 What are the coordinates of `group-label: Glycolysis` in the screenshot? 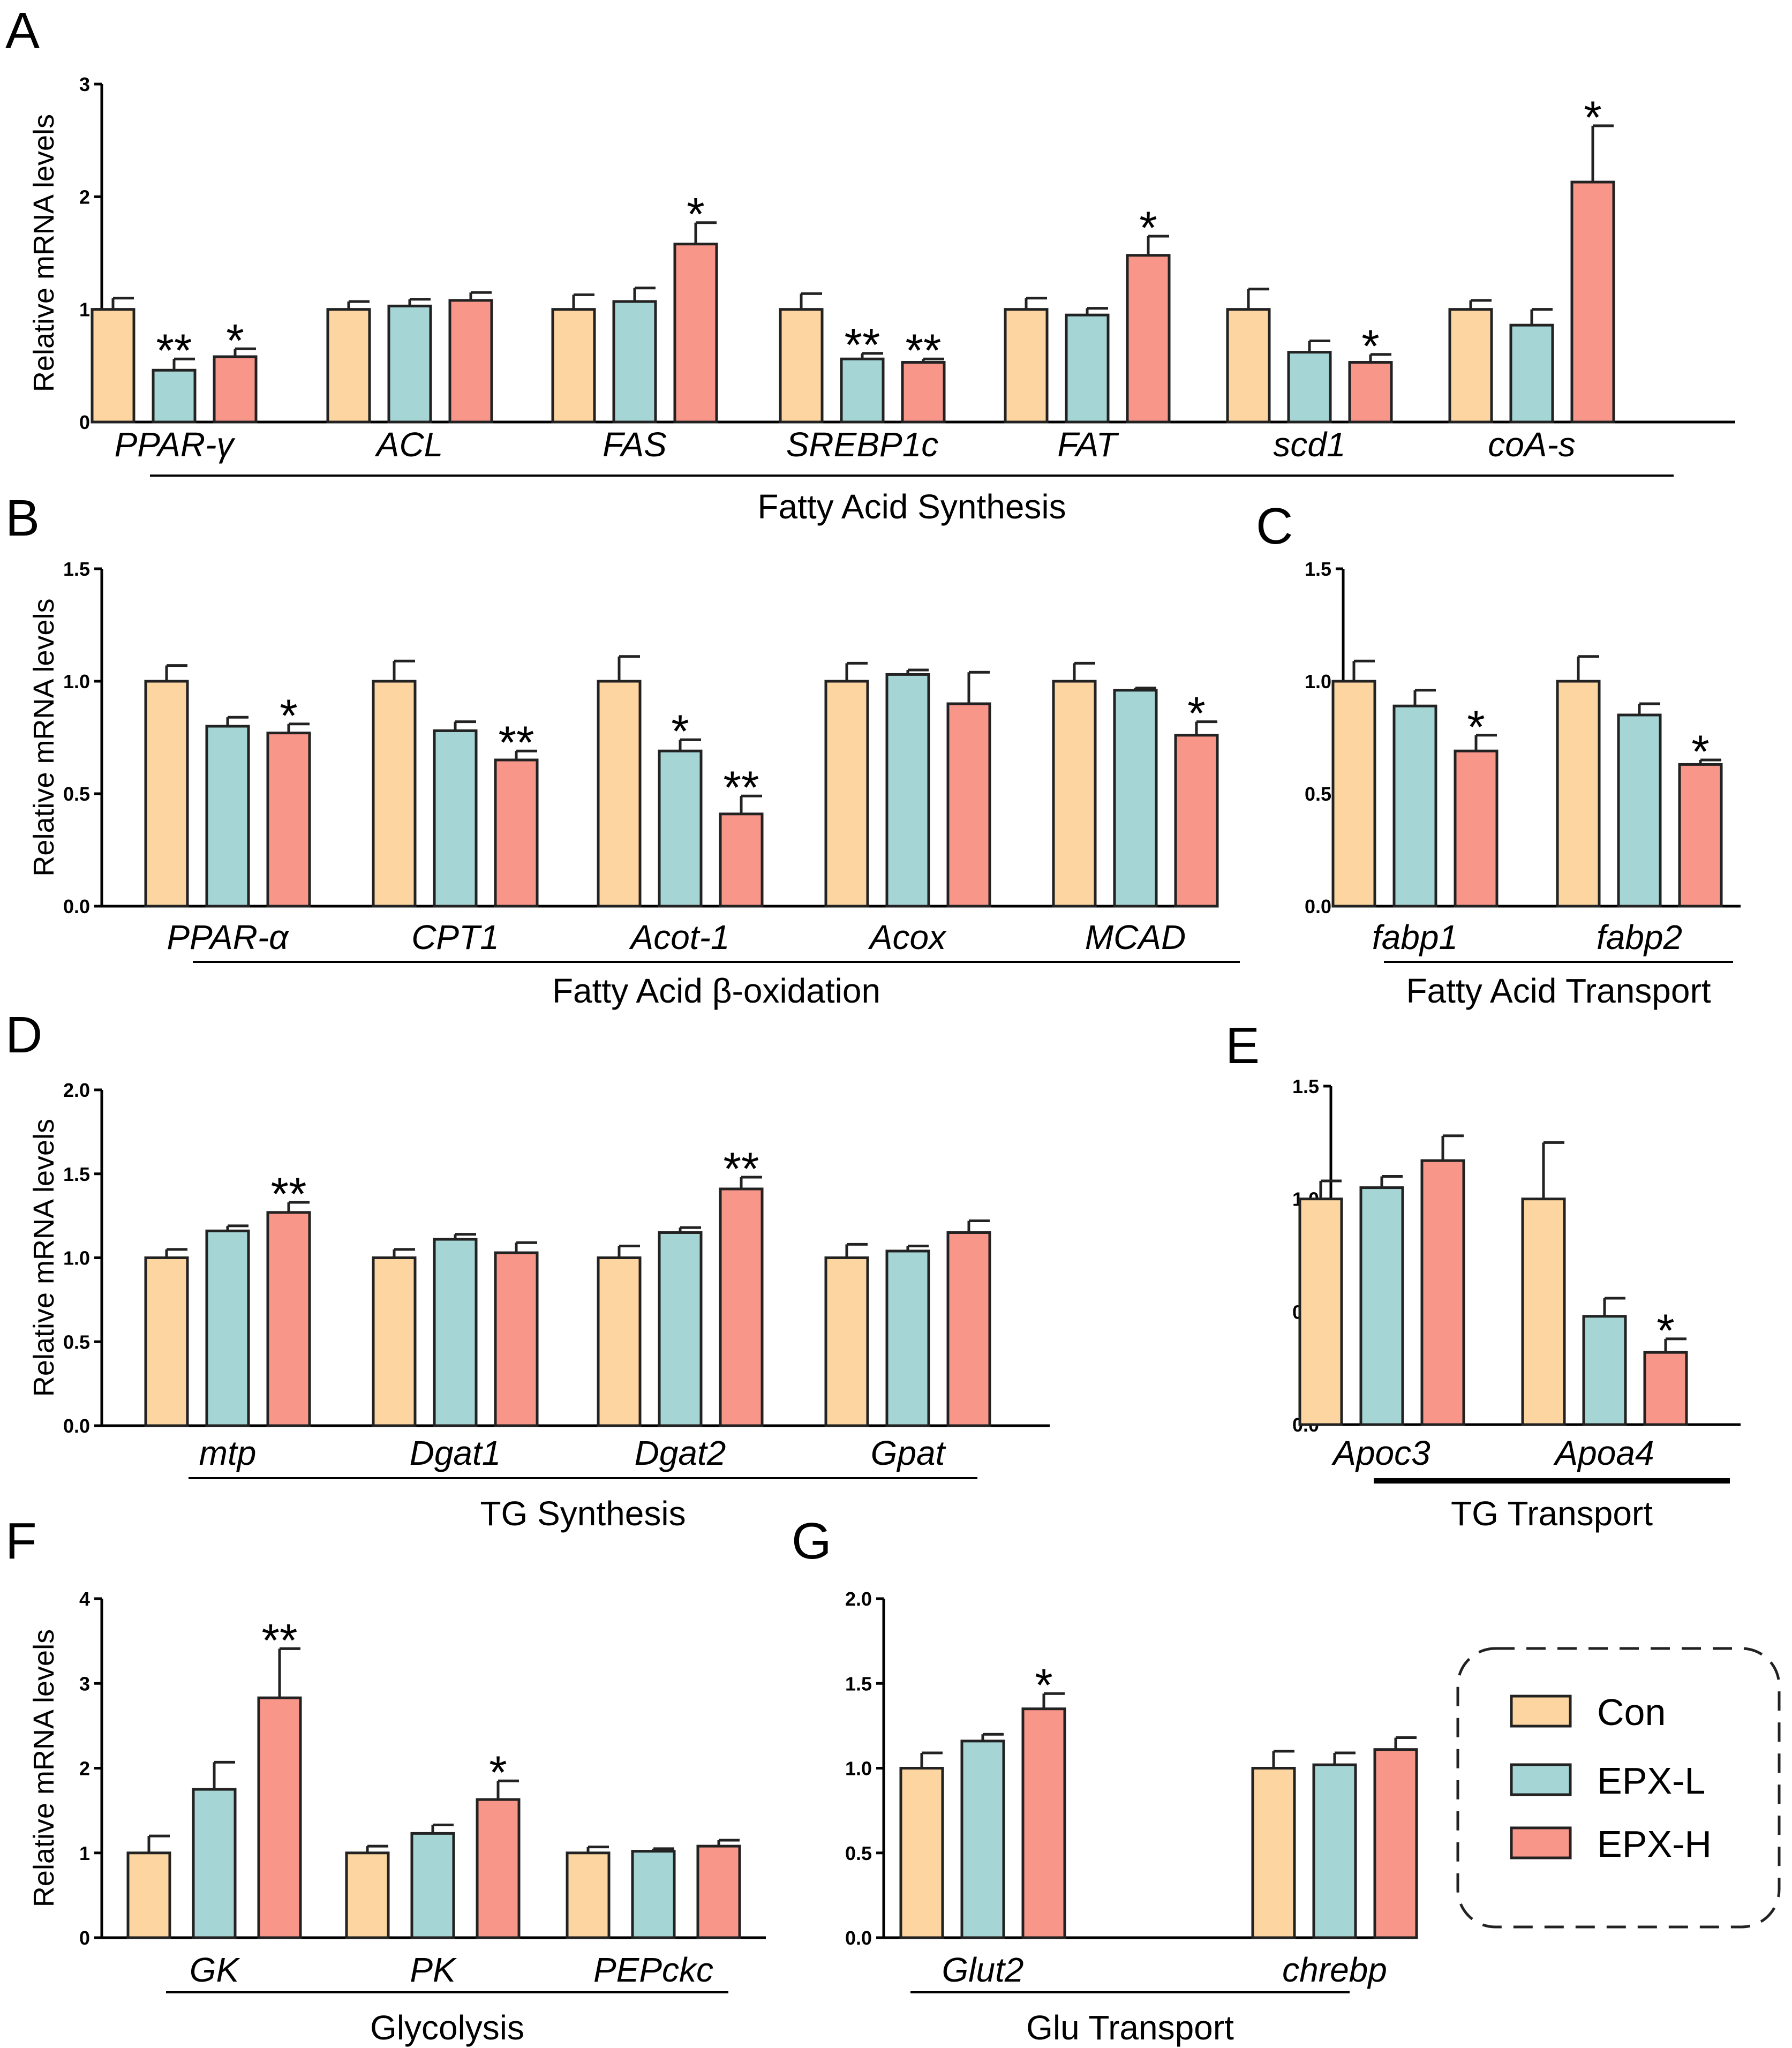 It's located at (447, 2027).